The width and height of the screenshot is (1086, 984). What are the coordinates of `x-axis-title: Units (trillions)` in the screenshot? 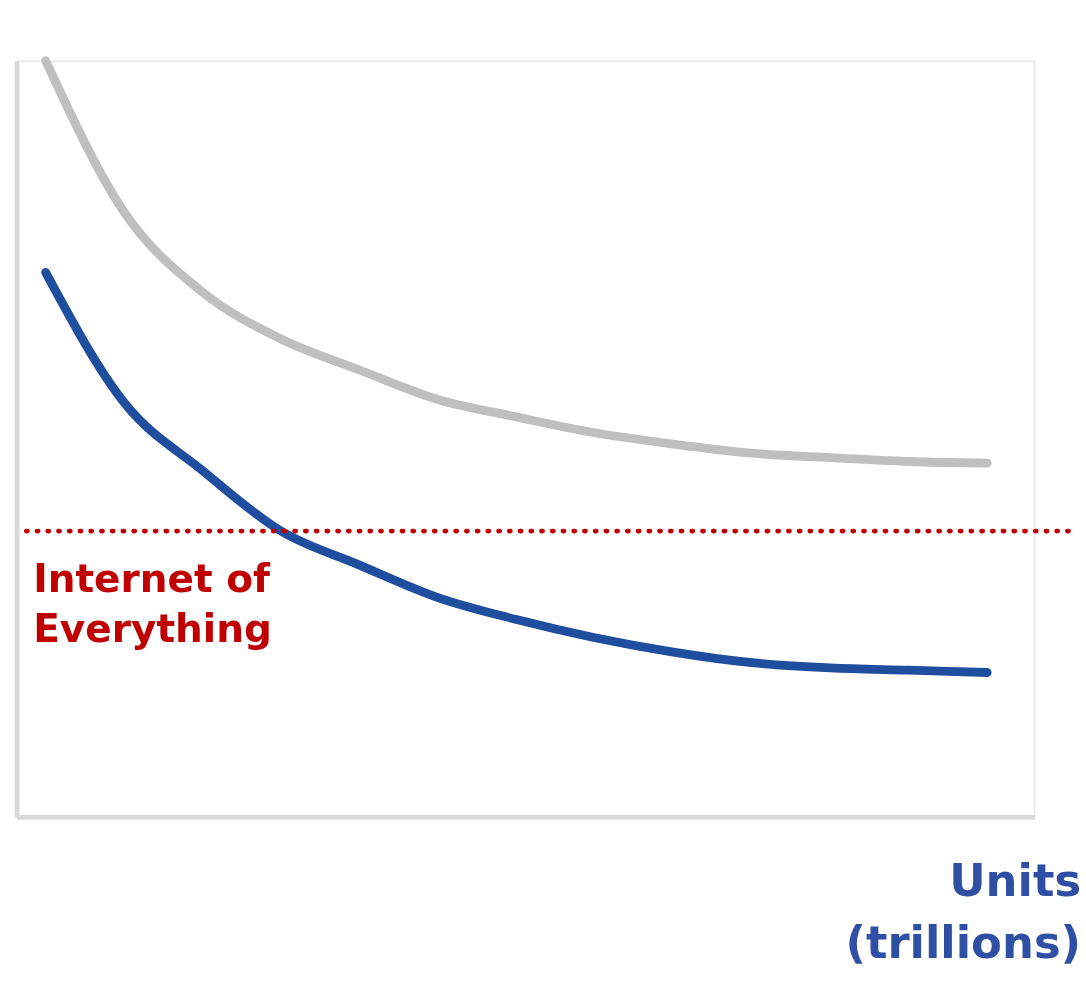 It's located at (963, 911).